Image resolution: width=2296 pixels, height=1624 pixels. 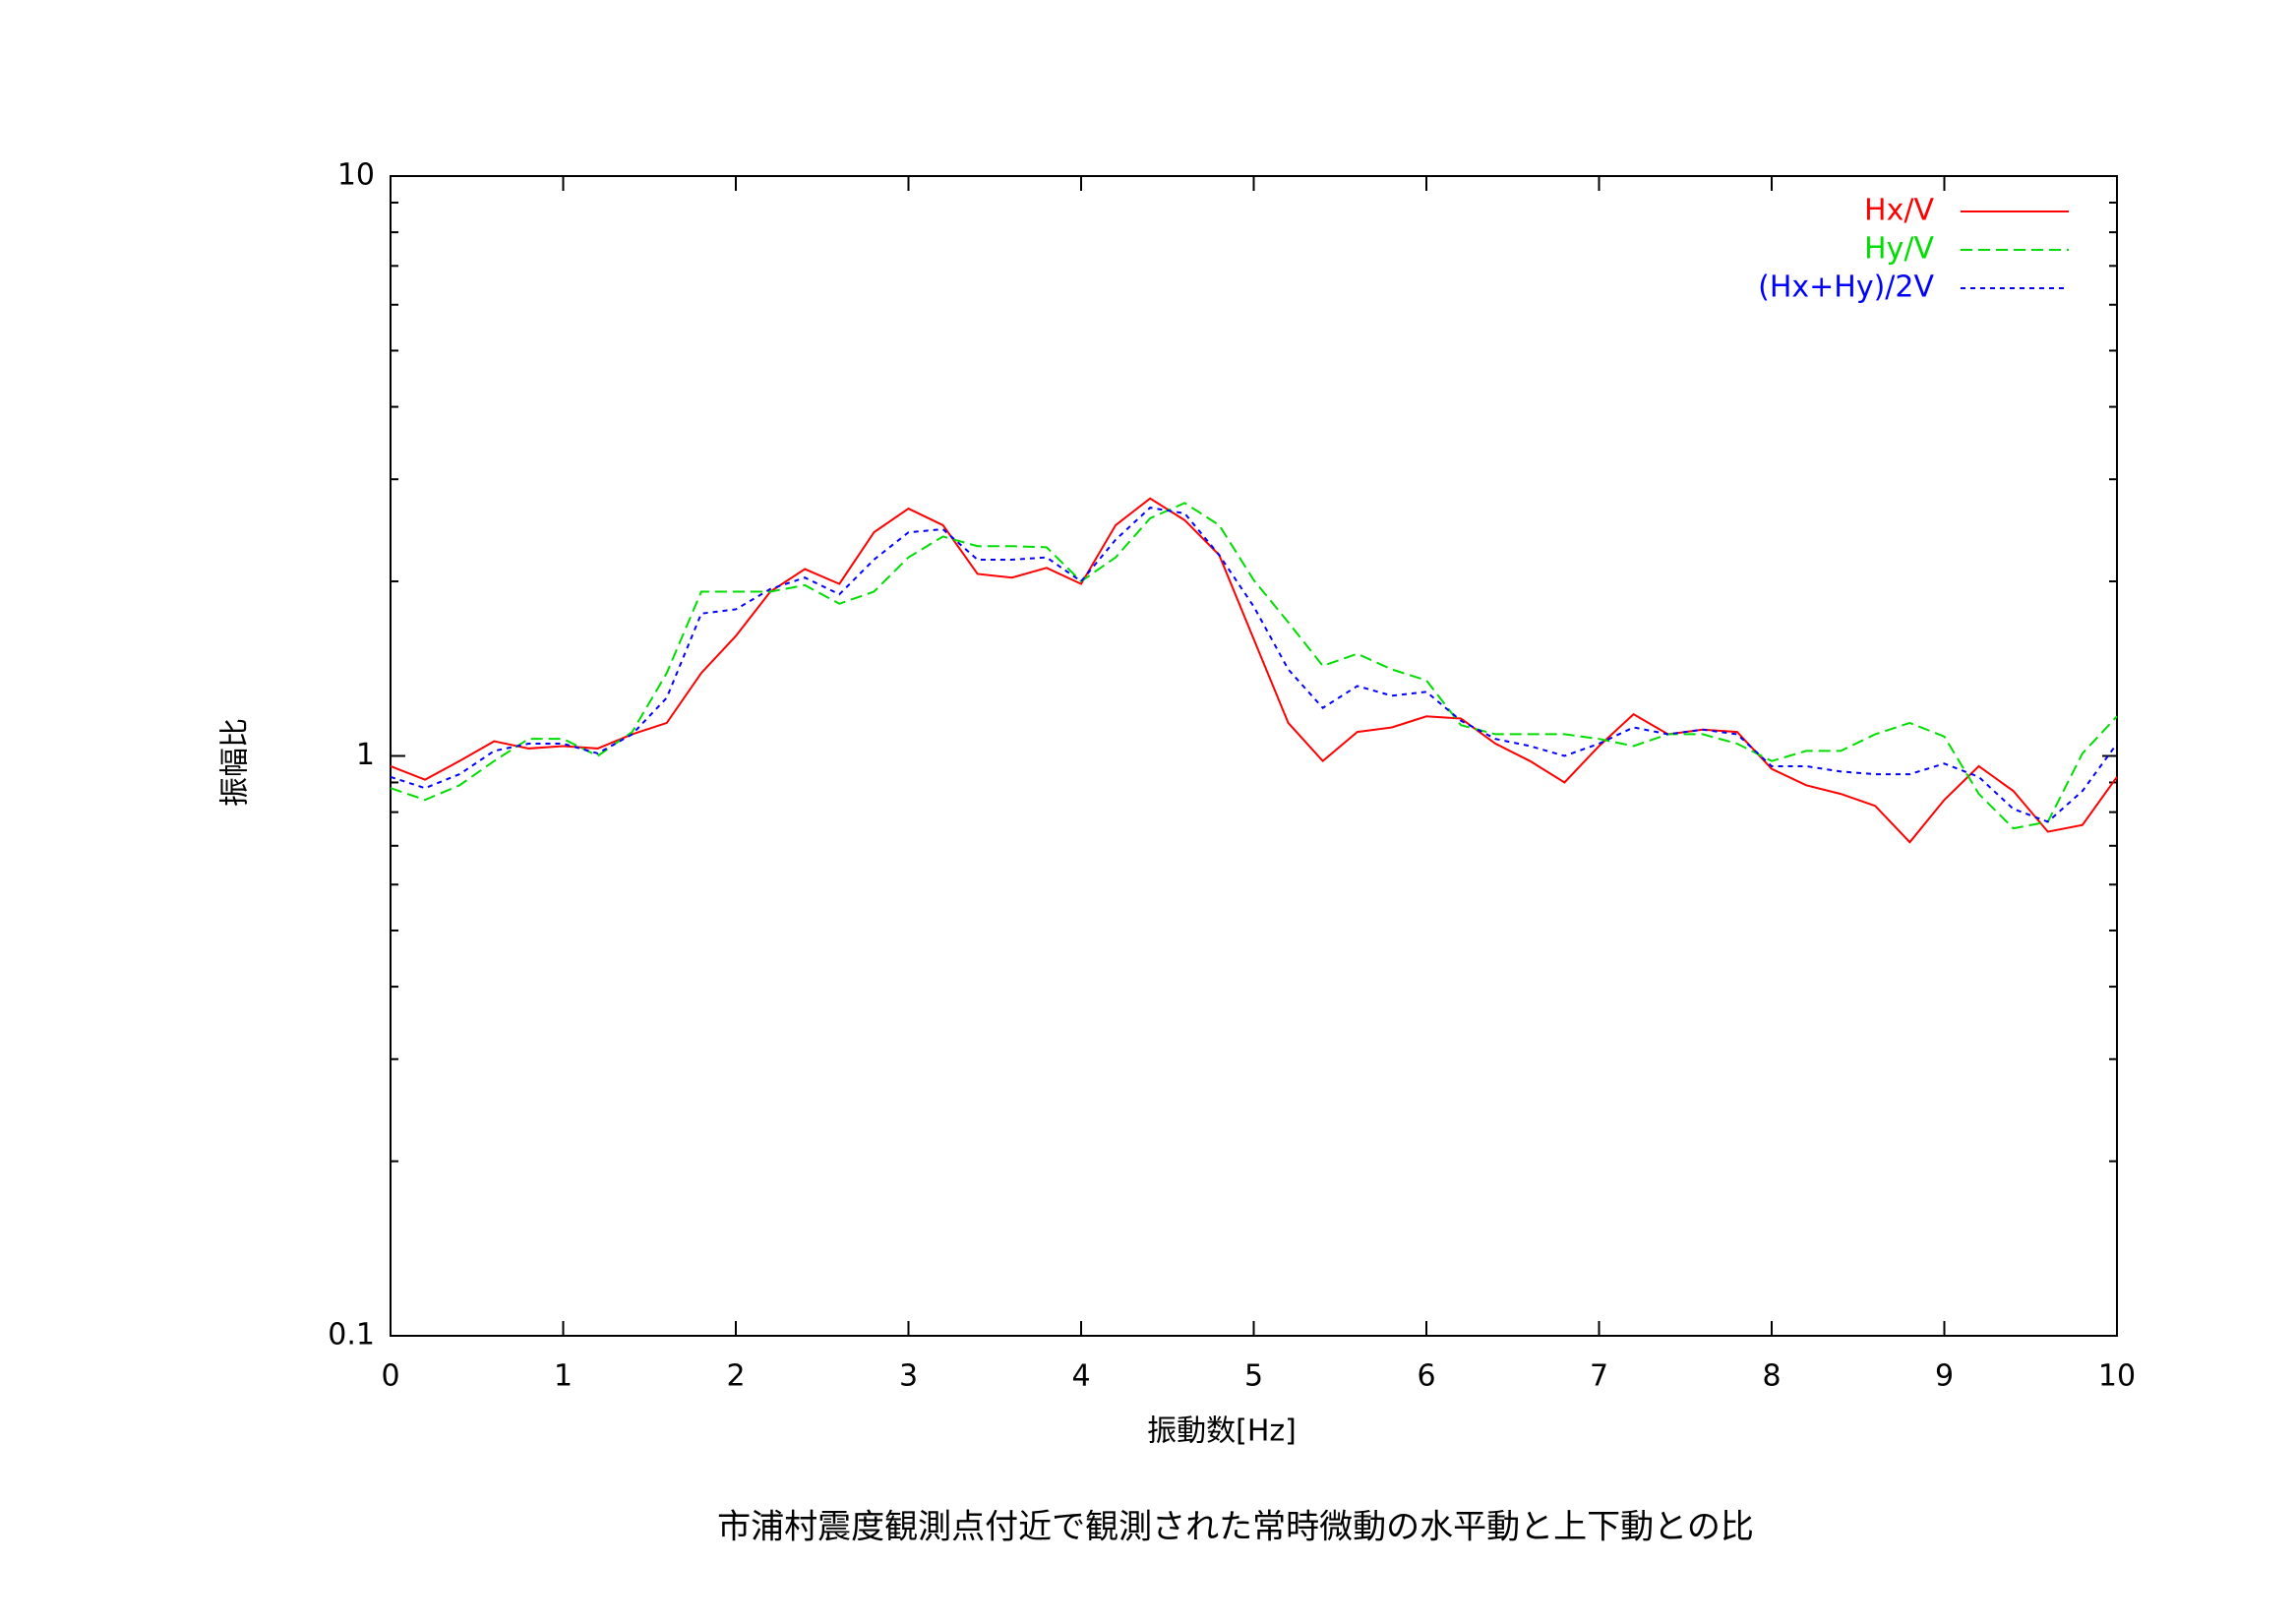 I want to click on y-tick-label: 1, so click(x=365, y=755).